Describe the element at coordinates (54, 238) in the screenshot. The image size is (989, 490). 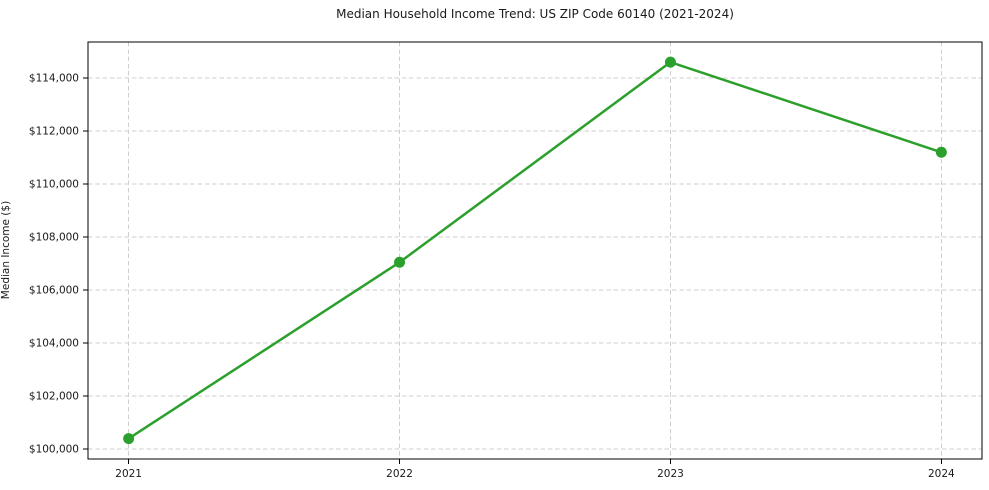
I see `y-tick-label: $108,000` at that location.